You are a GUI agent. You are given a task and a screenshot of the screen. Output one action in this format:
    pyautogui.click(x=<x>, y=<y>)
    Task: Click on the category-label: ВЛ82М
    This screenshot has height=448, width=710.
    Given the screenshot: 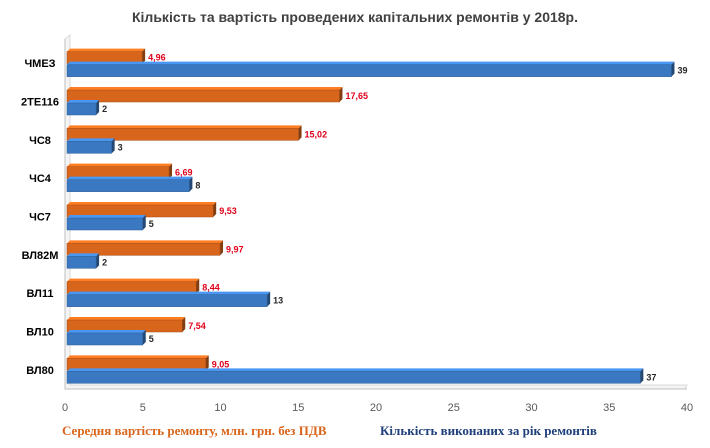 What is the action you would take?
    pyautogui.click(x=40, y=256)
    